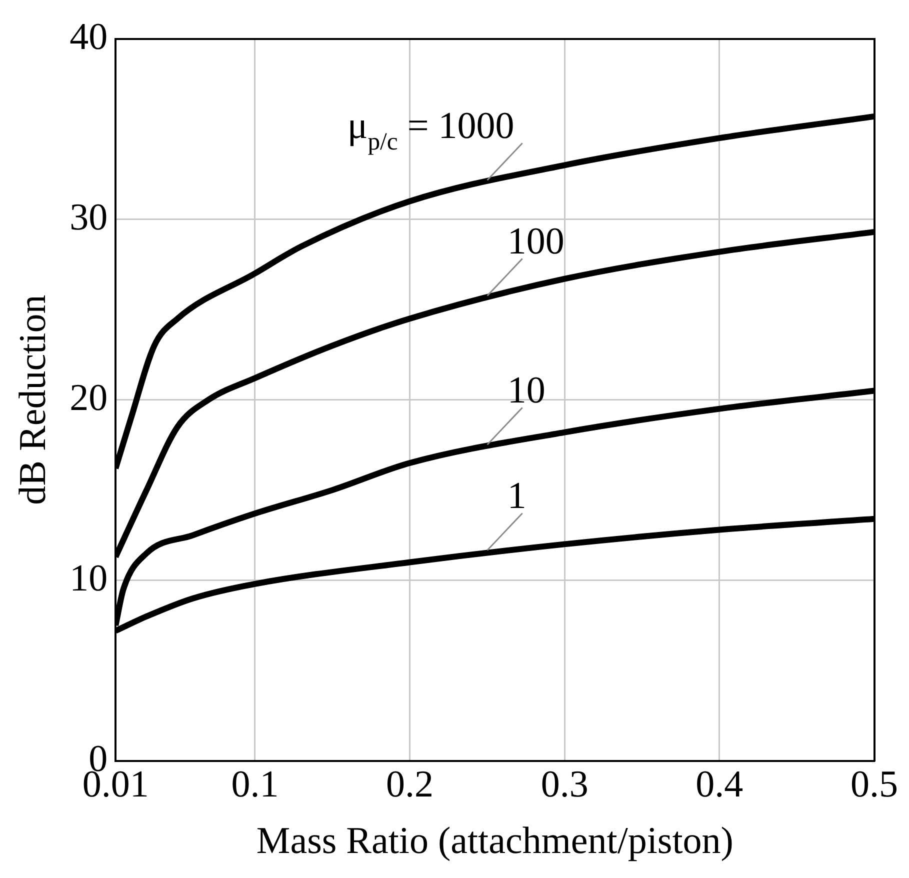  I want to click on x-tick-label: 0.2, so click(410, 785).